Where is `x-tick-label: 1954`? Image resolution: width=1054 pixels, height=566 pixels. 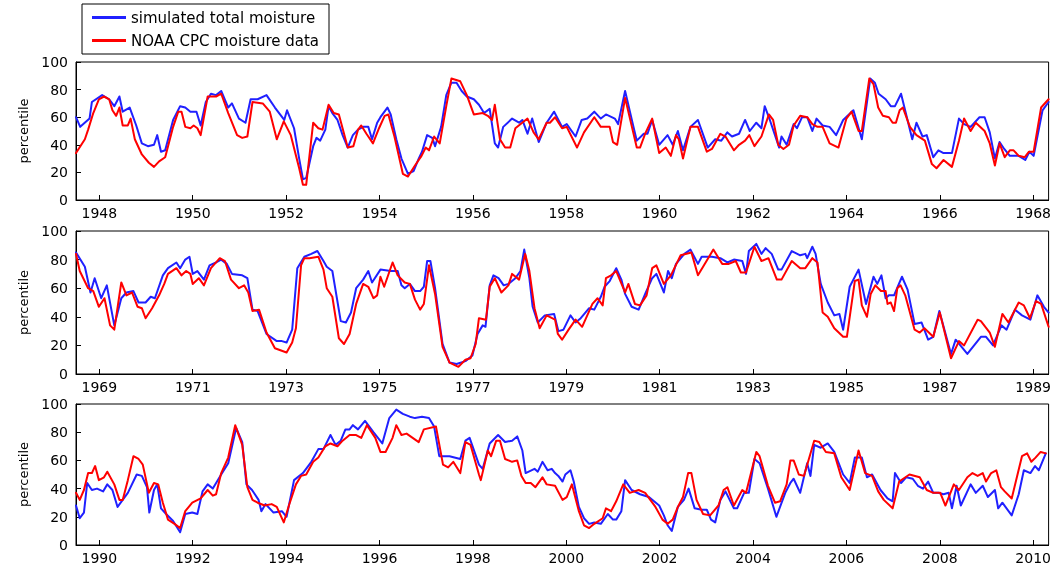
x-tick-label: 1954 is located at coordinates (379, 213).